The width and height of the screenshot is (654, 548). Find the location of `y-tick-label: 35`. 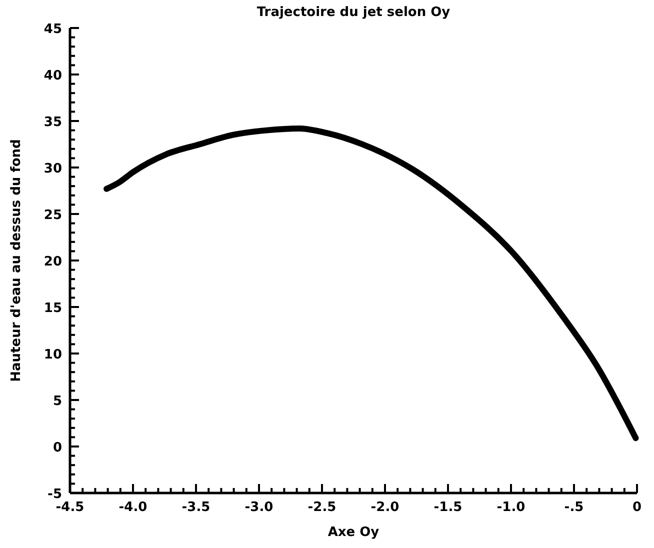

y-tick-label: 35 is located at coordinates (53, 122).